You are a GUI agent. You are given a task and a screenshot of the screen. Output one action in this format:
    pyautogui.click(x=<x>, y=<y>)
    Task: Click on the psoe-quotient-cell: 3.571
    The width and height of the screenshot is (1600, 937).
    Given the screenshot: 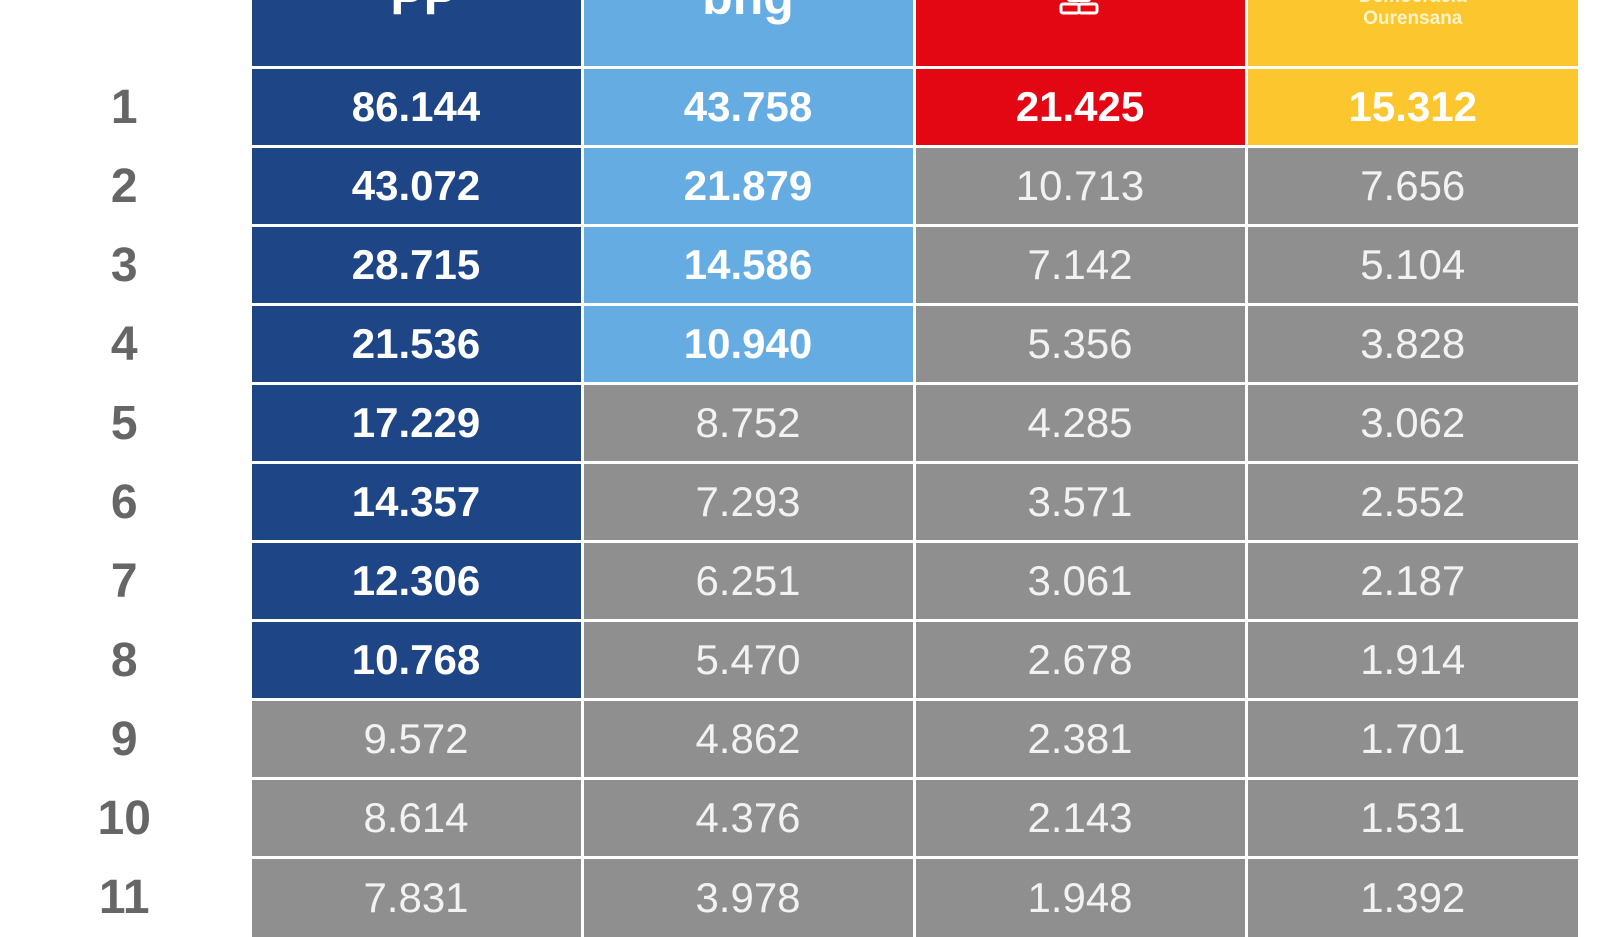 What is the action you would take?
    pyautogui.click(x=1079, y=501)
    